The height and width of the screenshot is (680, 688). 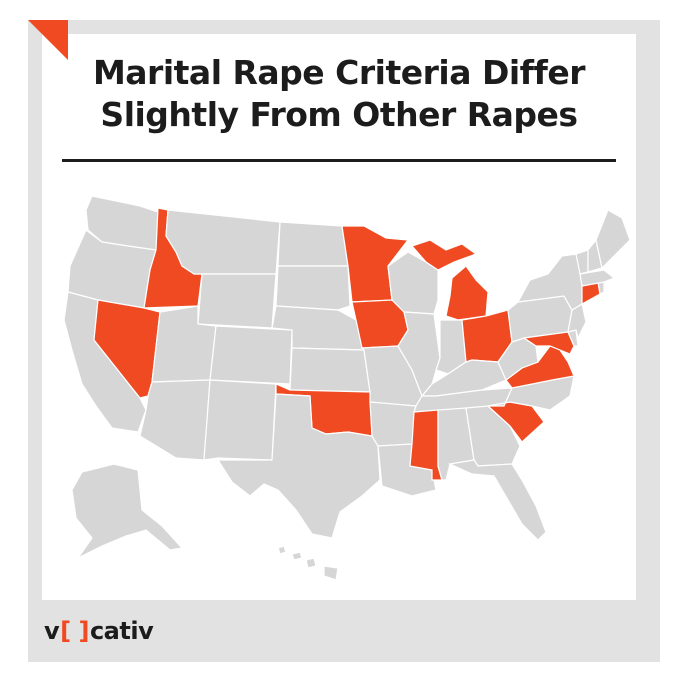 I want to click on state-michigan-upper, so click(x=444, y=255).